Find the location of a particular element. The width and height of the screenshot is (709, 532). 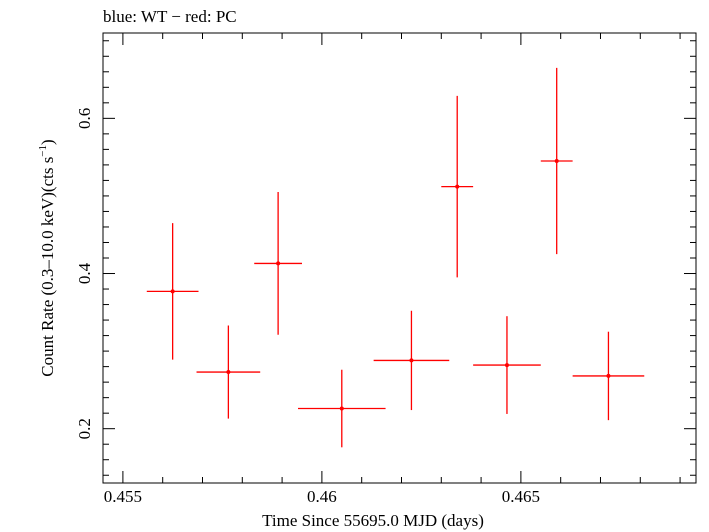

y-axis-title: Count Rate (0.3–10.0 keV)(cts s−1) is located at coordinates (47, 257).